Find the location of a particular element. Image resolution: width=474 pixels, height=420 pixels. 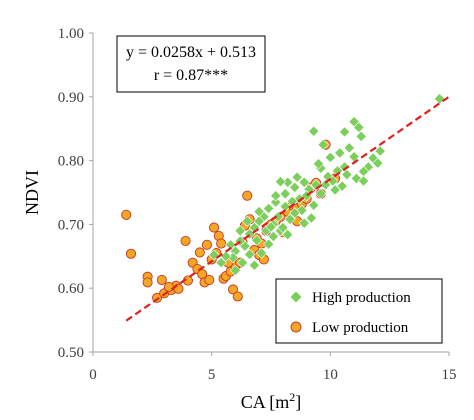

legend-label-high-production: High production is located at coordinates (361, 298).